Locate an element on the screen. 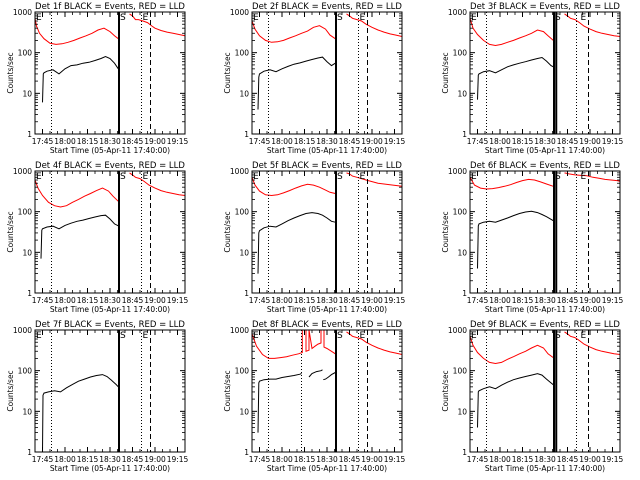 The width and height of the screenshot is (640, 480). panel-title: Det 1f BLACK = Events, RED = LLD is located at coordinates (110, 7).